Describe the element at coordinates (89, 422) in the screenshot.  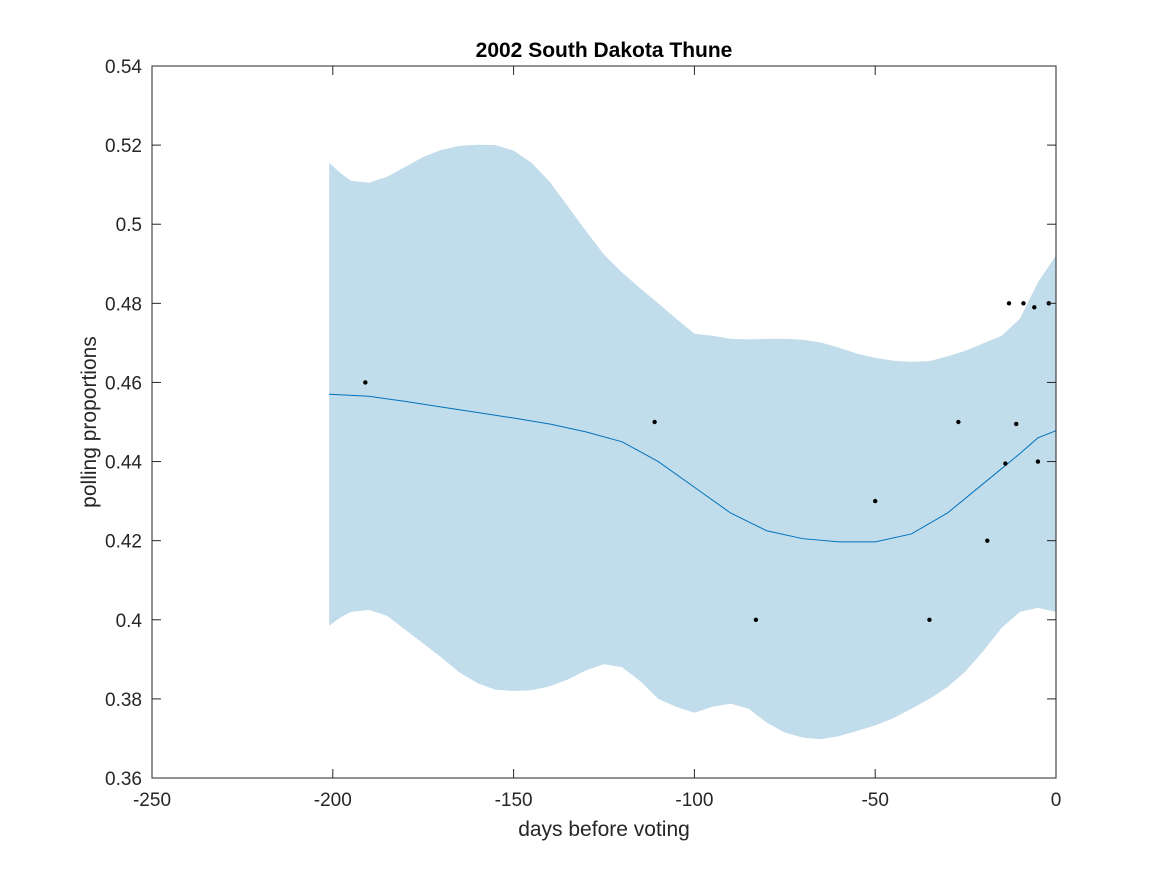
I see `y-axis-label: polling proportions` at that location.